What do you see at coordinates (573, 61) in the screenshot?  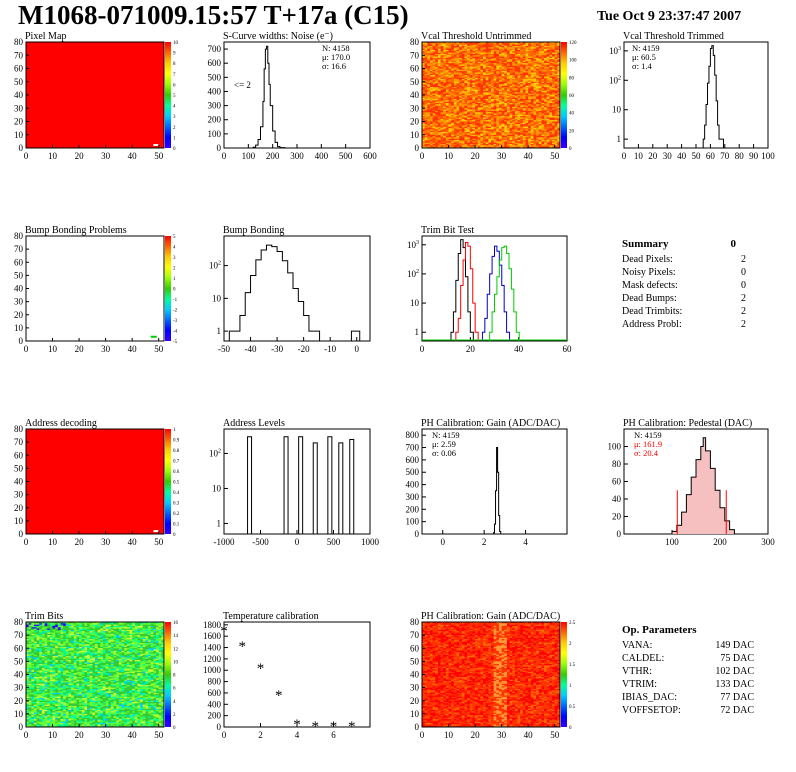 I see `color-scale-label: 100` at bounding box center [573, 61].